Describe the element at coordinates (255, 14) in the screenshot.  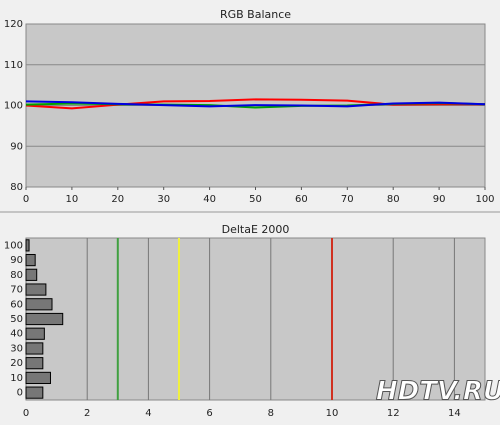
I see `chart-title: RGB Balance` at that location.